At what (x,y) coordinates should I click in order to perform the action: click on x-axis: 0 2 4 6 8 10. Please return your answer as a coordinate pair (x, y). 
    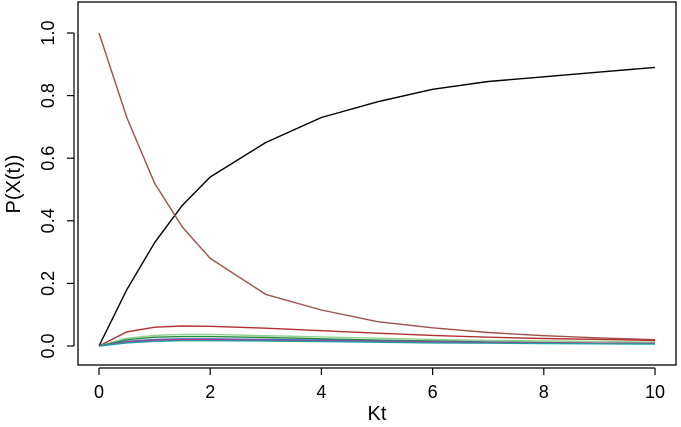
    Looking at the image, I should click on (379, 384).